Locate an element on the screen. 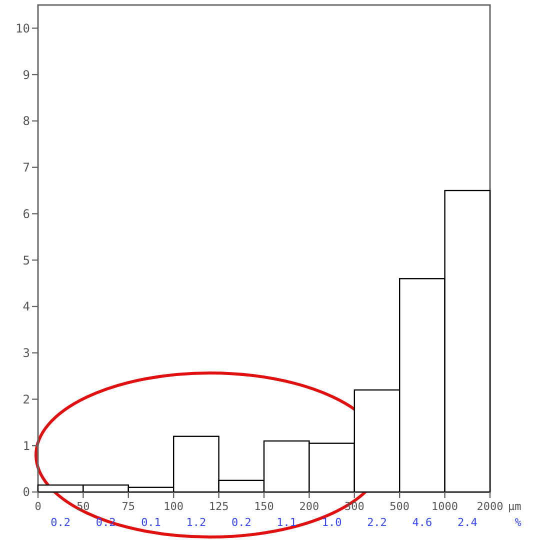  y-tick-label: 8 is located at coordinates (26, 121).